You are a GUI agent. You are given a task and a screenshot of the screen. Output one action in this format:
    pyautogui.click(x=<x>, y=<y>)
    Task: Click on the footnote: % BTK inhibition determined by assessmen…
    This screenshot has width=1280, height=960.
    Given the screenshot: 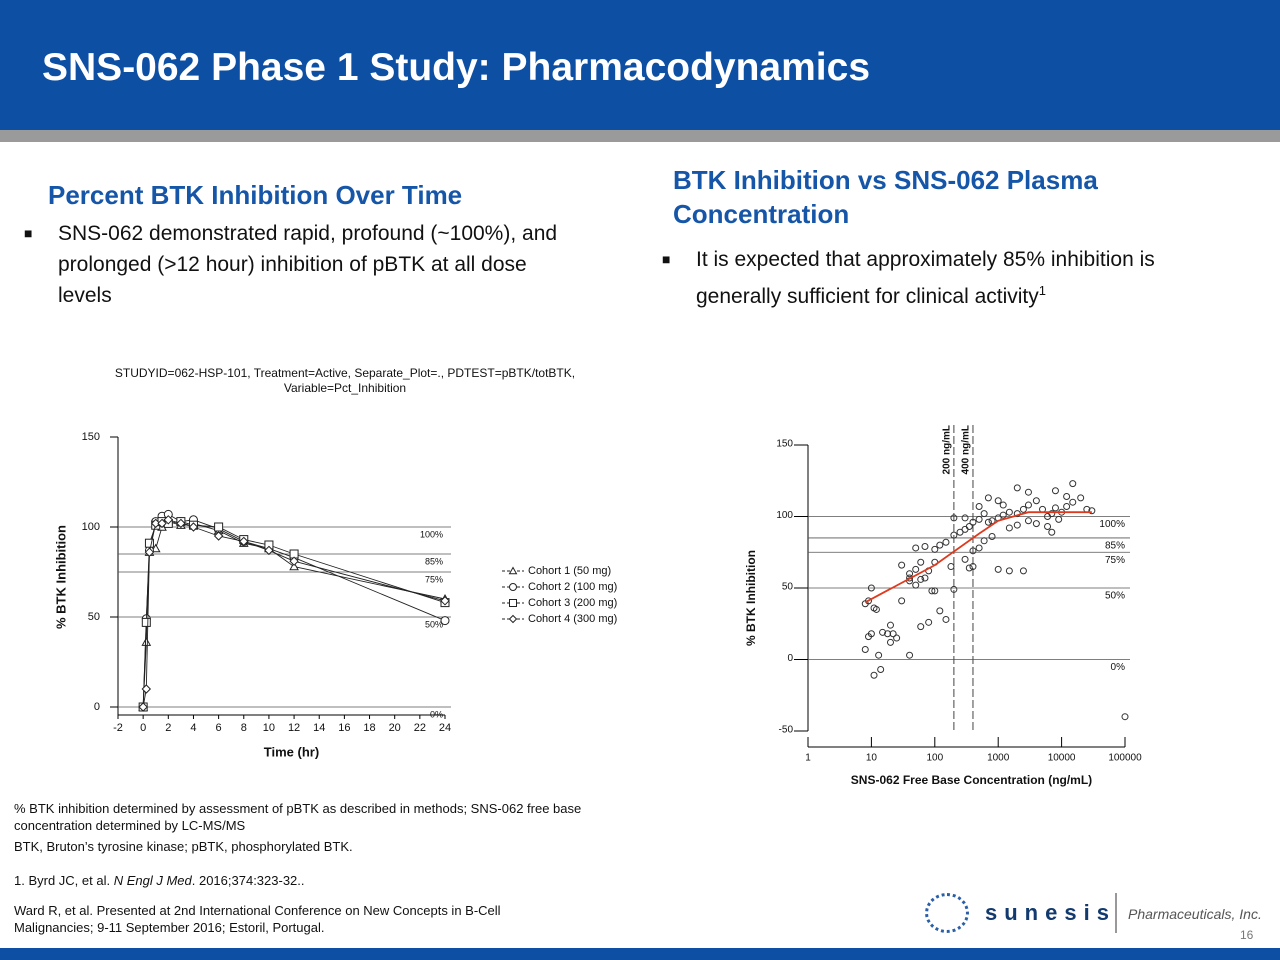 What is the action you would take?
    pyautogui.click(x=298, y=817)
    